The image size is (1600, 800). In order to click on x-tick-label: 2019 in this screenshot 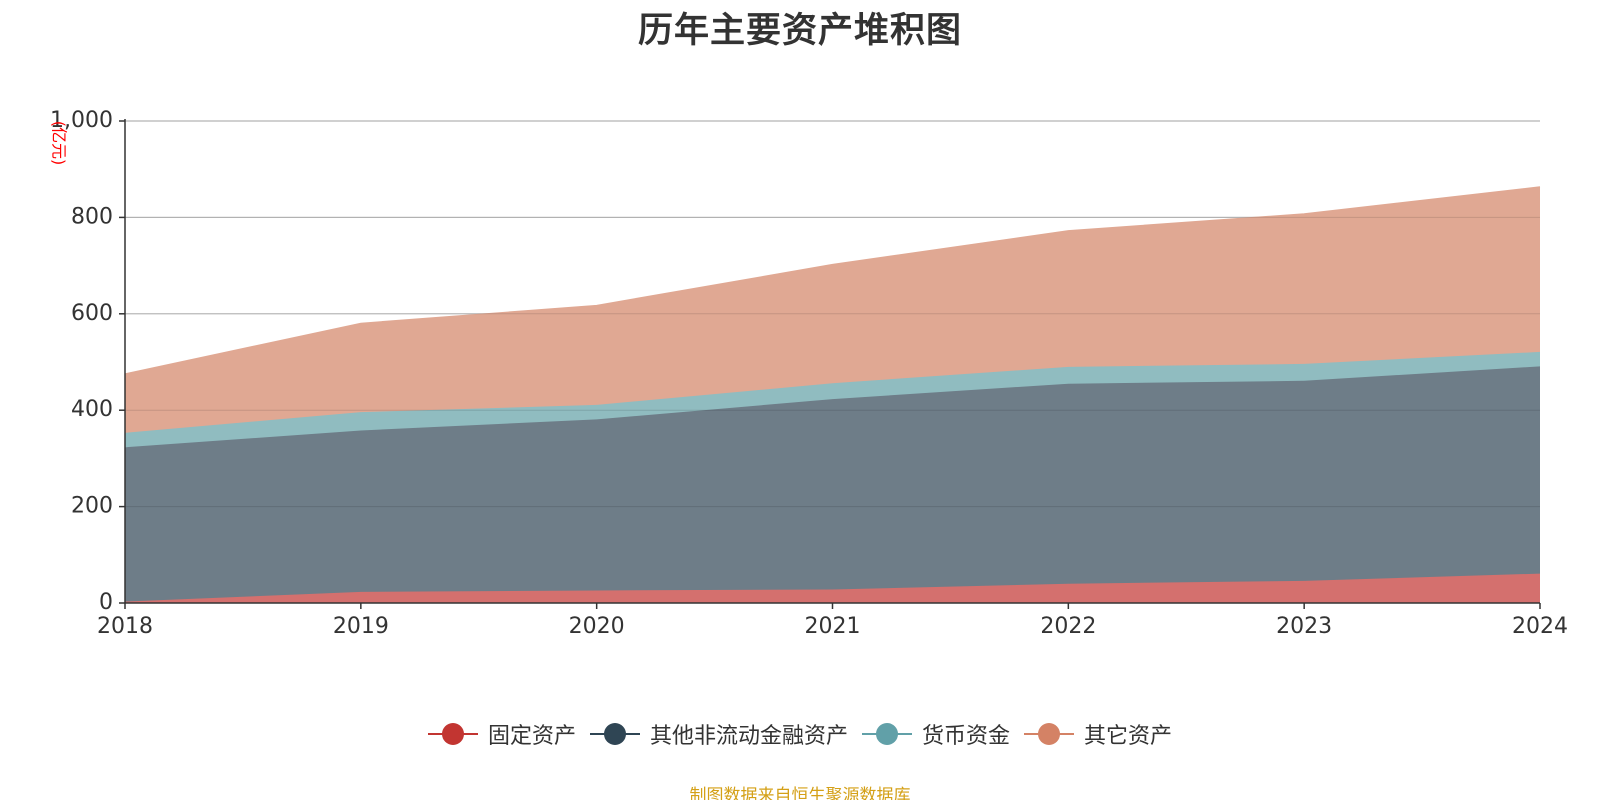, I will do `click(361, 626)`.